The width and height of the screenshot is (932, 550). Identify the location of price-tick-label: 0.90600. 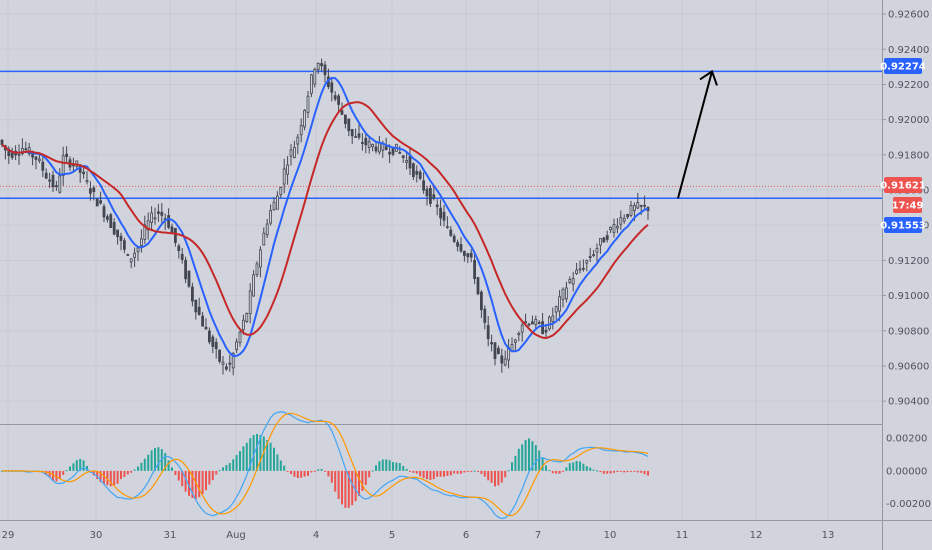
(908, 366).